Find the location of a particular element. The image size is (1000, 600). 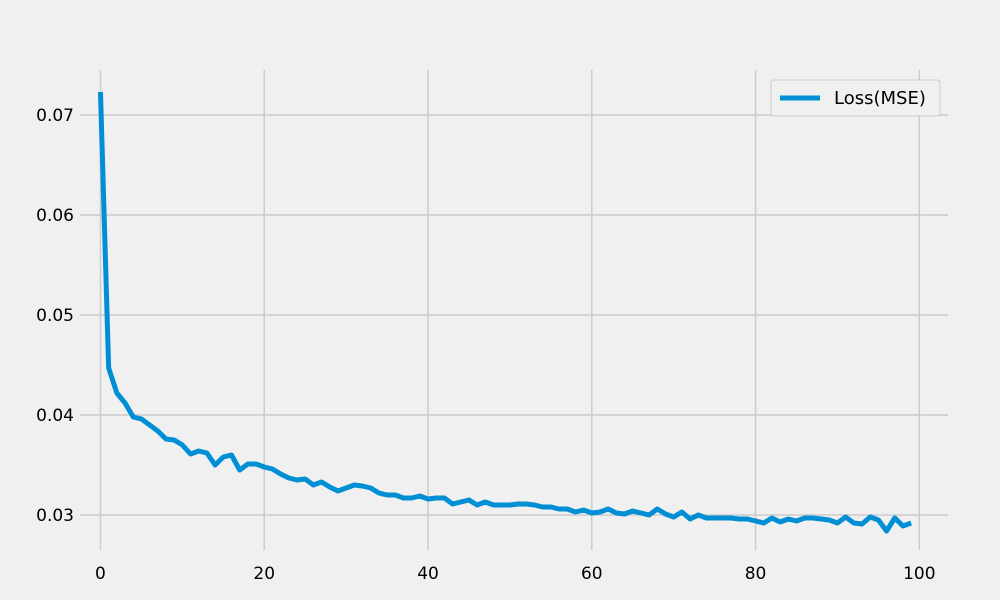

legend-box is located at coordinates (855, 98).